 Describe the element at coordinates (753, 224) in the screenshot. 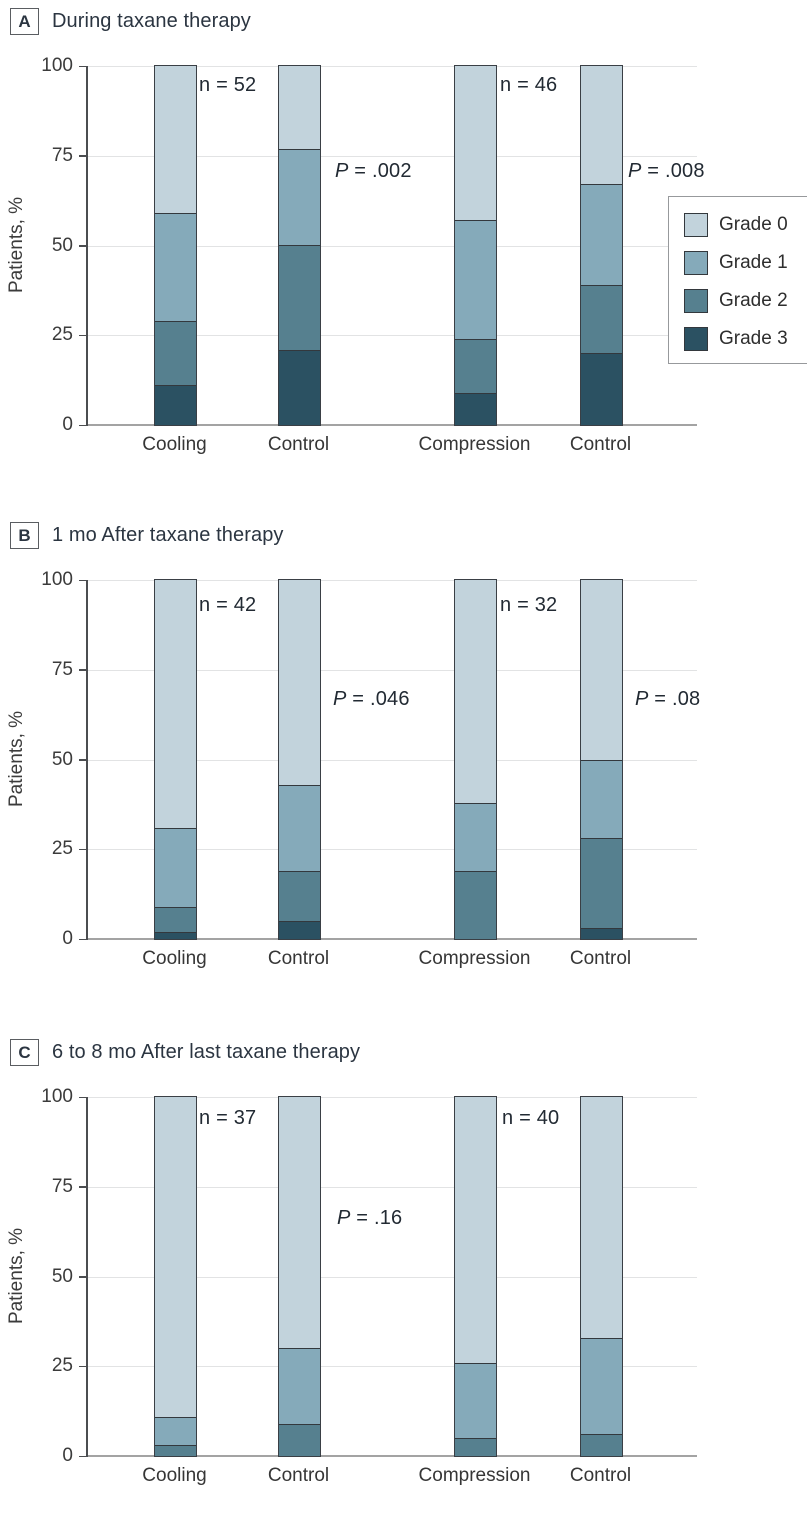

I see `legend-label: Grade 0` at that location.